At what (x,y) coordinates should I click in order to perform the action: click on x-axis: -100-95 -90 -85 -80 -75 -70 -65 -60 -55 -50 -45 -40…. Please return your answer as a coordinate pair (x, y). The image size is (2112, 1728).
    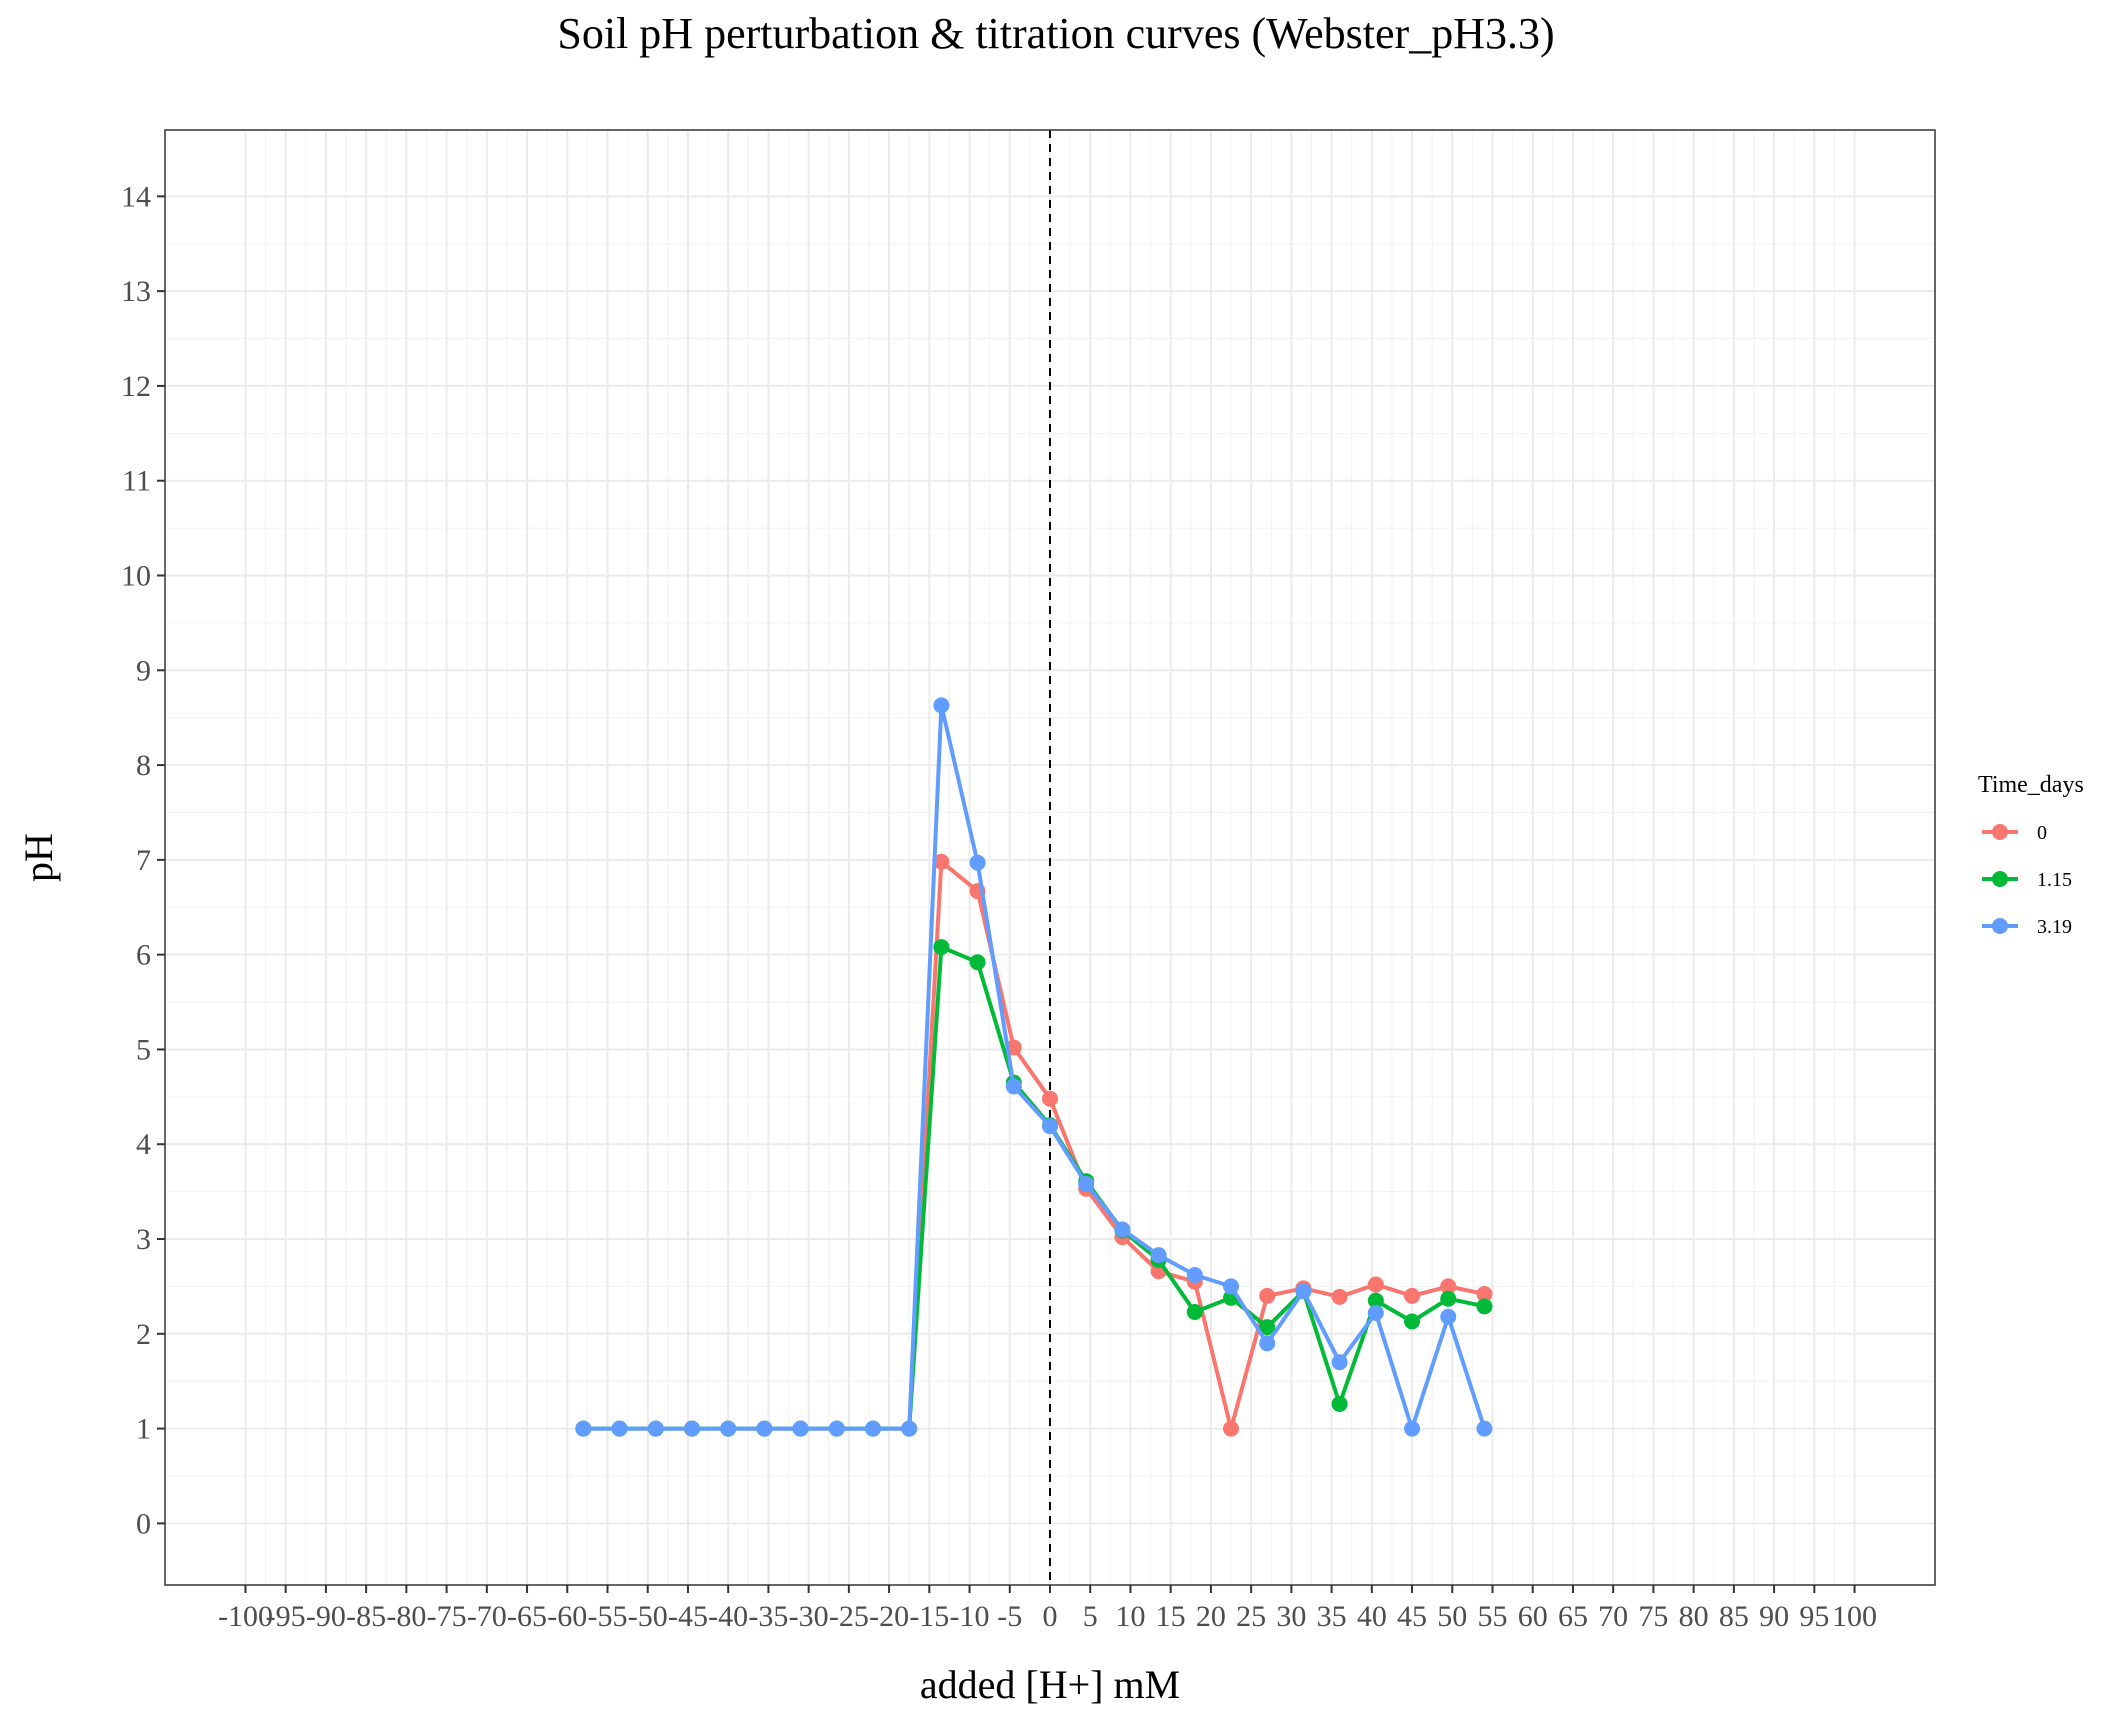
    Looking at the image, I should click on (1047, 1609).